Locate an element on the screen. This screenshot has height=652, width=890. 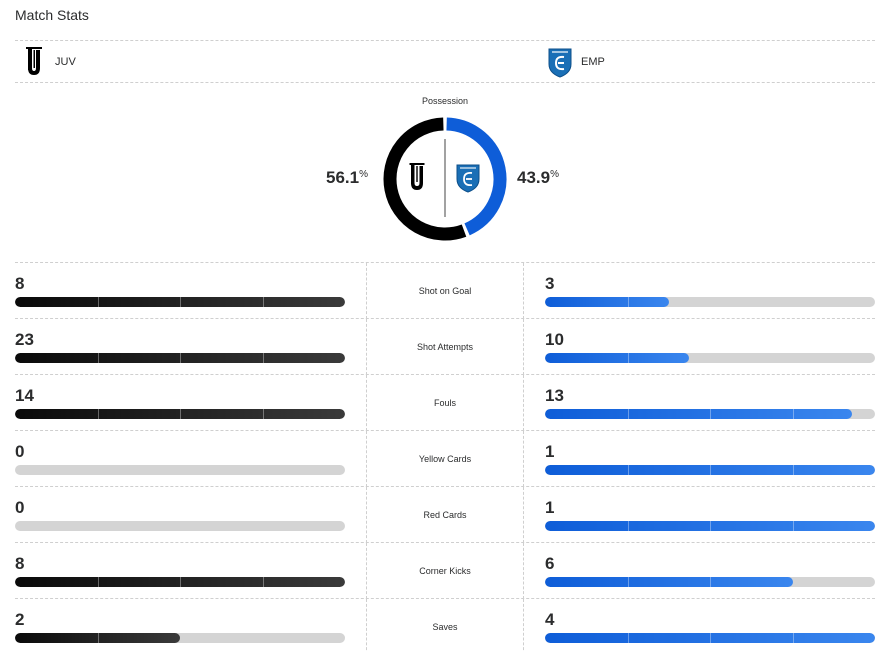
home-stat-value: 23 is located at coordinates (24, 339).